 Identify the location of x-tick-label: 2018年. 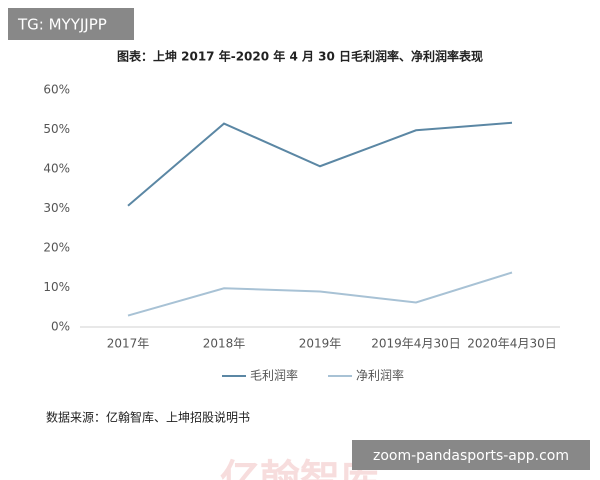
(224, 344).